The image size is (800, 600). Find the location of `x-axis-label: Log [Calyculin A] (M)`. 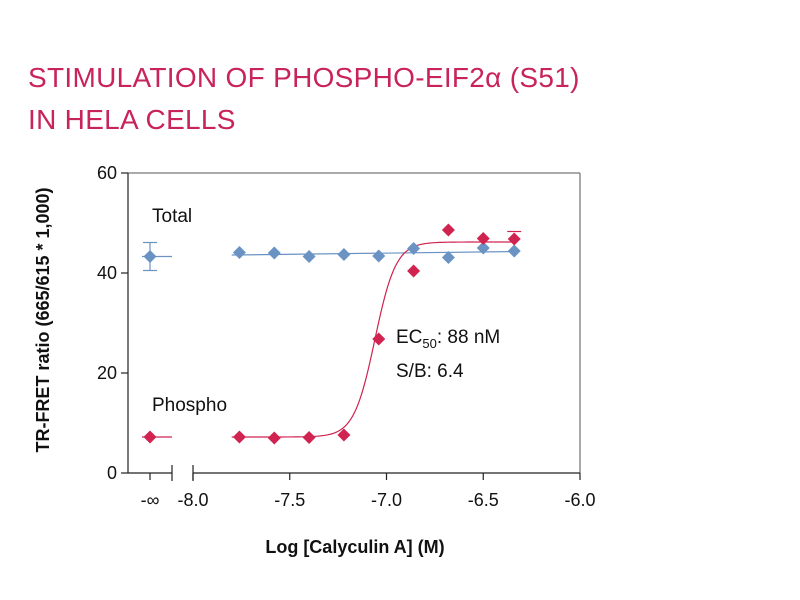

x-axis-label: Log [Calyculin A] (M) is located at coordinates (354, 547).